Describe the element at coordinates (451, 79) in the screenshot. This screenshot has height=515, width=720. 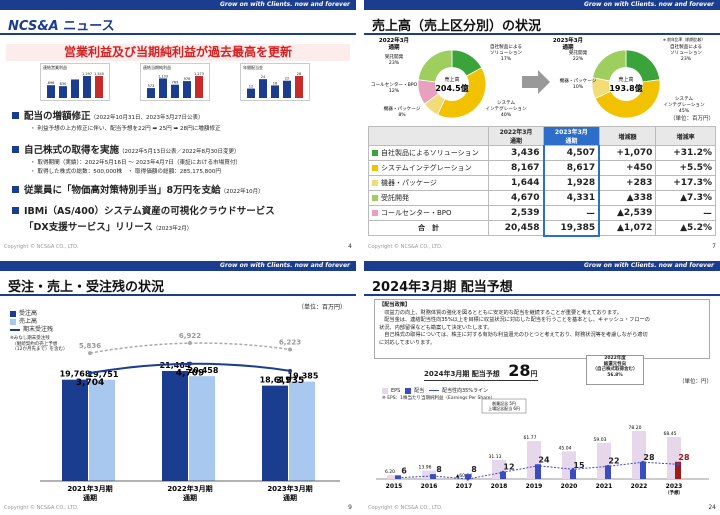
I see `pie-center-label: 売上高` at that location.